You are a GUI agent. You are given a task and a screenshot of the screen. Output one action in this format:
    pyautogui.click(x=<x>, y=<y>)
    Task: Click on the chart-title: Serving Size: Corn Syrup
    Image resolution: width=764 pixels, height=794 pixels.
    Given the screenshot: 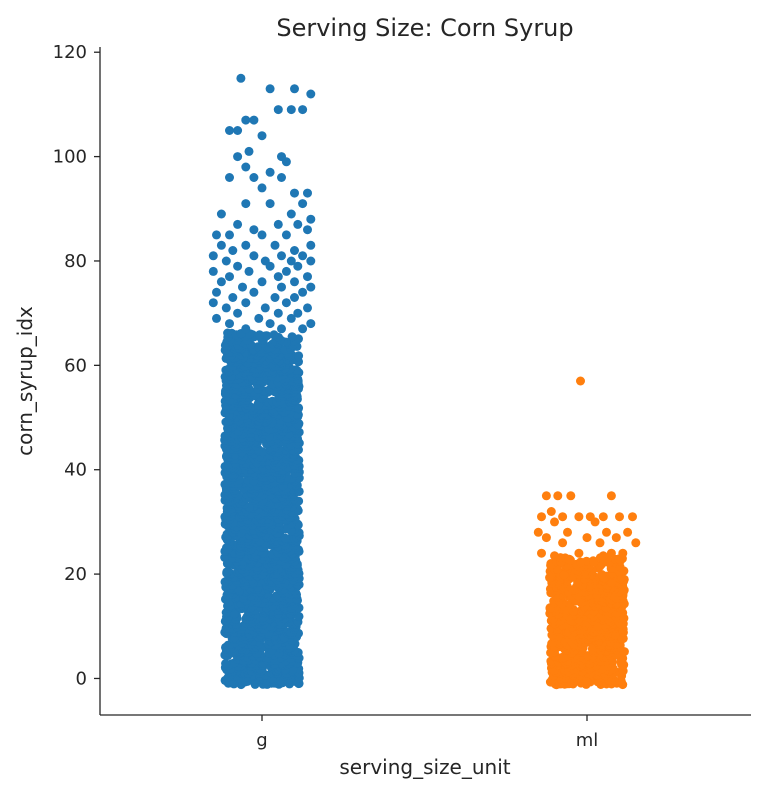 What is the action you would take?
    pyautogui.click(x=424, y=28)
    